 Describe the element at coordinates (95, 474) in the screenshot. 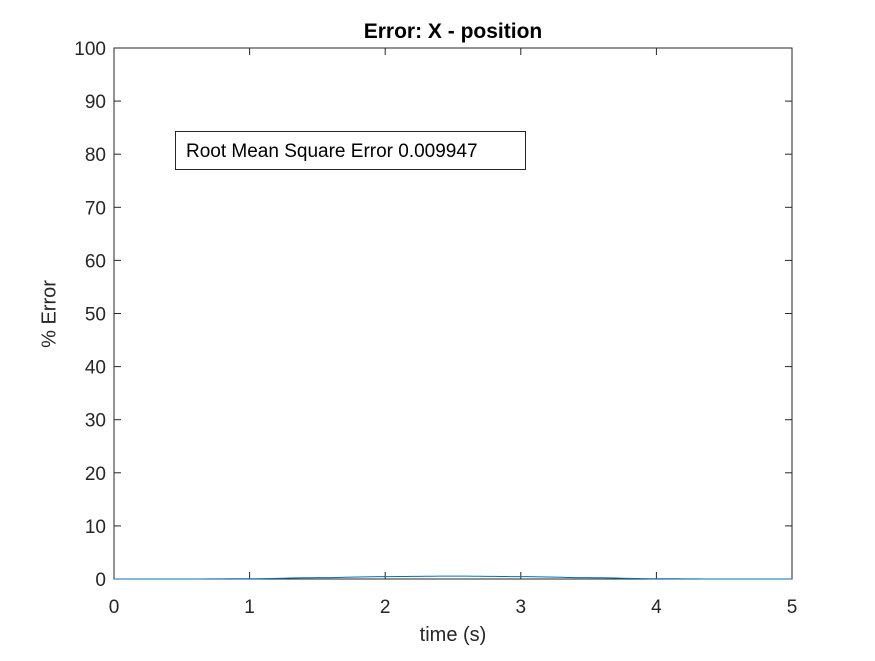

I see `y-tick-label: 20` at that location.